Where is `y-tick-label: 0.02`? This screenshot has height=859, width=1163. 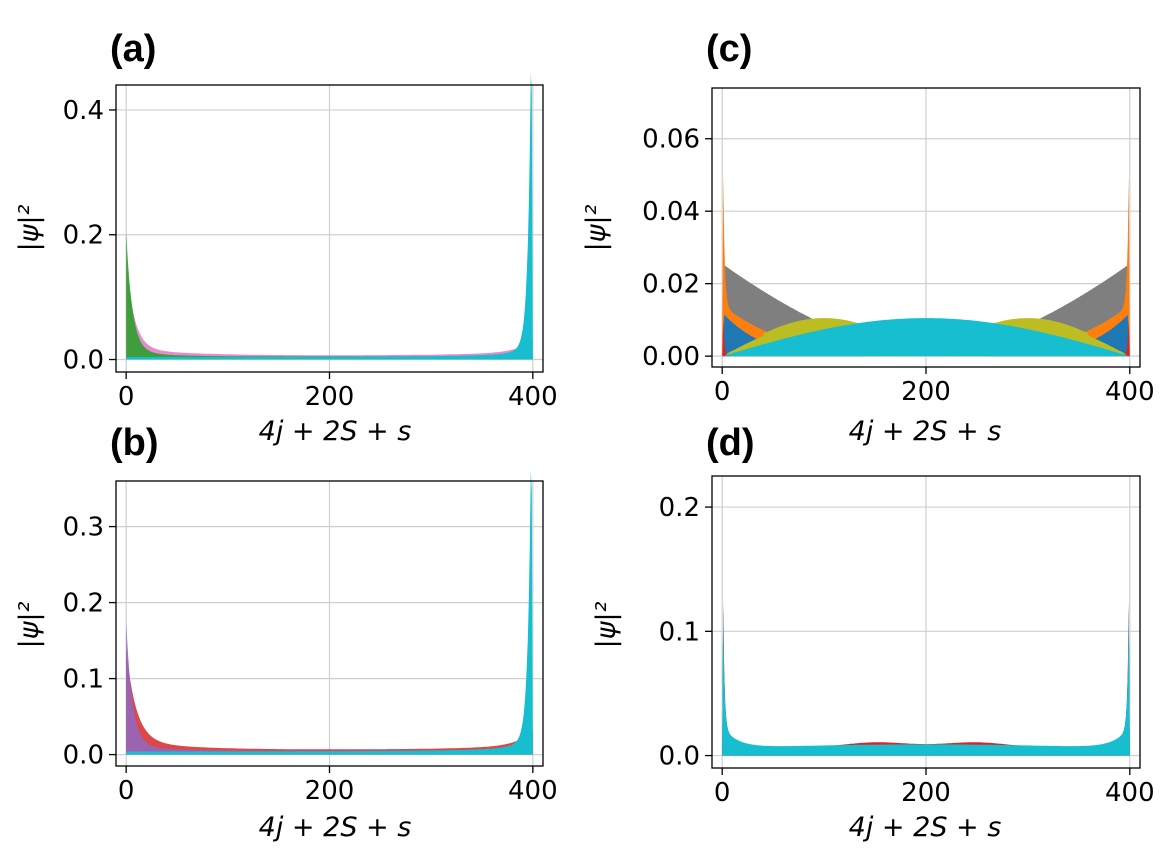 y-tick-label: 0.02 is located at coordinates (671, 285).